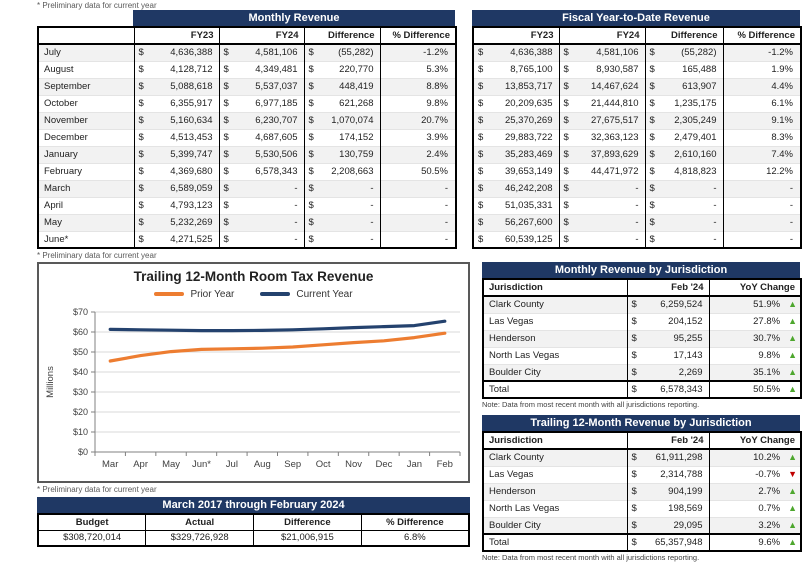 The image size is (803, 570). Describe the element at coordinates (642, 474) in the screenshot. I see `table-row: Las Vegas $2,314,788 -0.7% ▼` at that location.